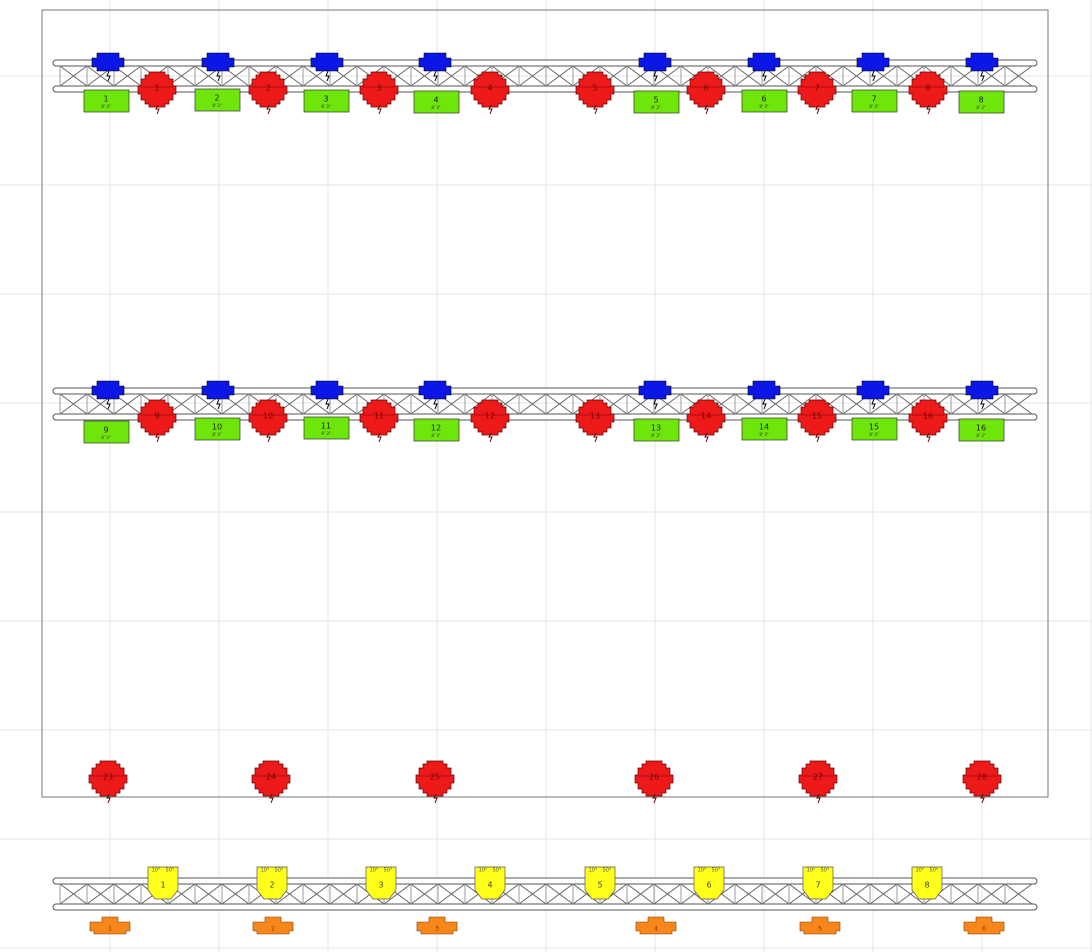 The height and width of the screenshot is (952, 1092). What do you see at coordinates (436, 102) in the screenshot?
I see `channel-tag: 48' 3"` at bounding box center [436, 102].